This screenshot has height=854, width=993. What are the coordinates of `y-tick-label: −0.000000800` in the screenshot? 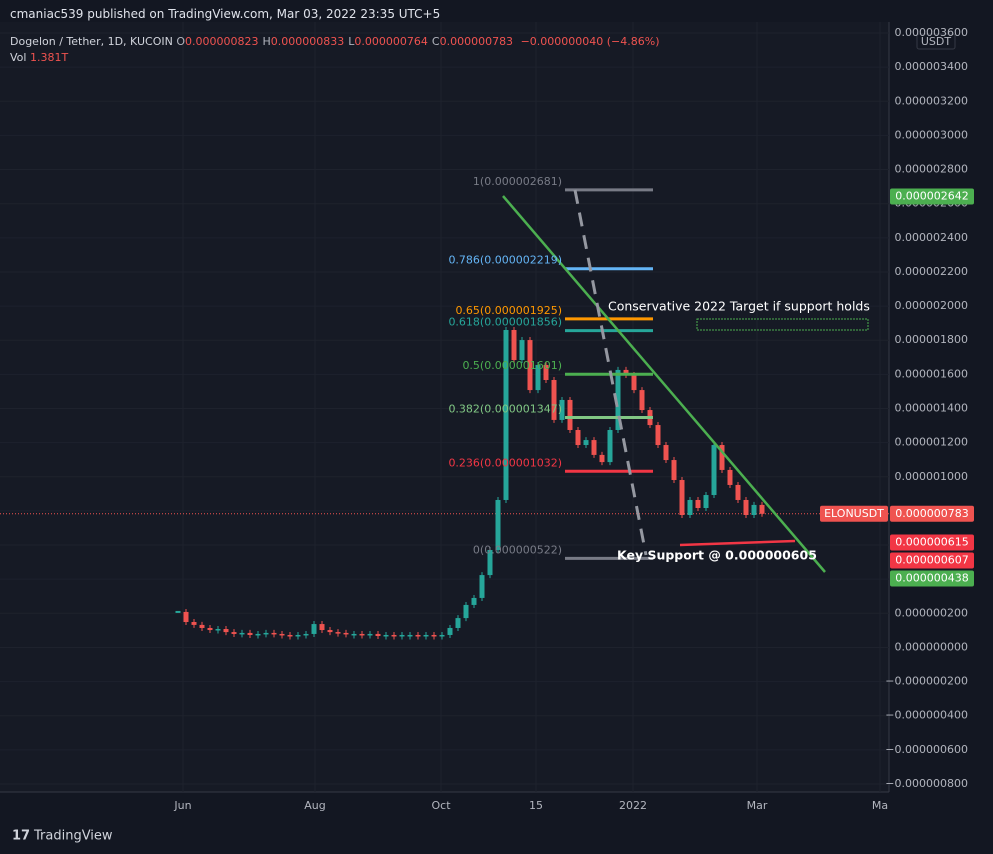 It's located at (926, 783).